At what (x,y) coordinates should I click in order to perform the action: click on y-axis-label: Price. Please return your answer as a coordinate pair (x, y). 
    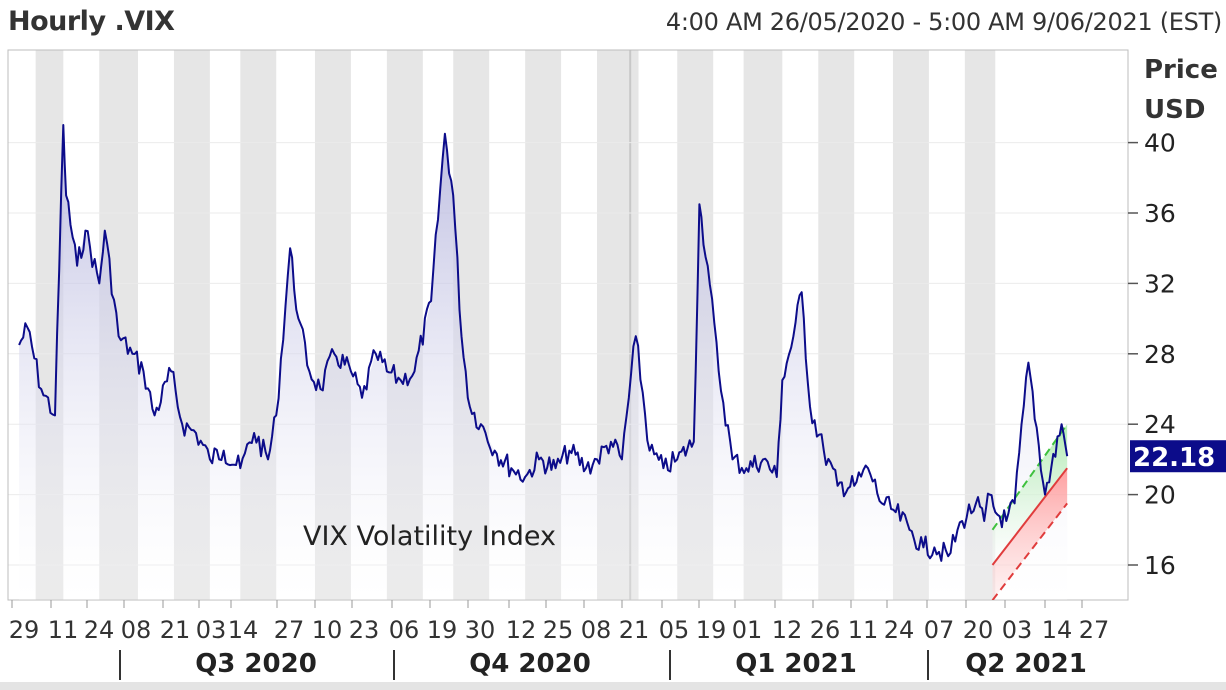
    Looking at the image, I should click on (1181, 70).